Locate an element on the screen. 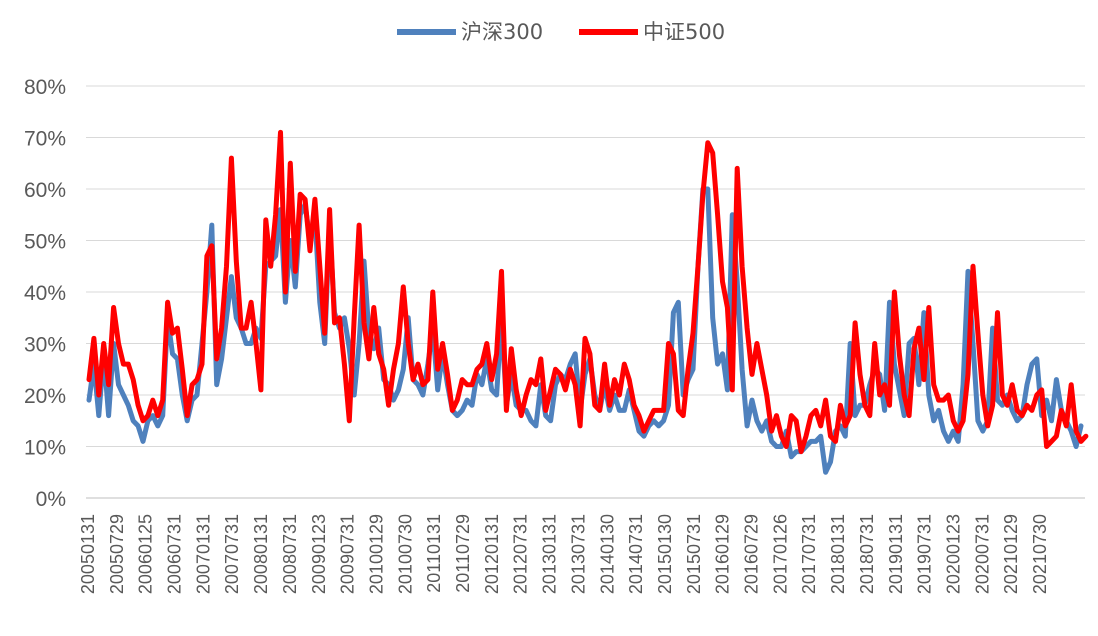 The height and width of the screenshot is (636, 1098). x-tick-label: 20180731 is located at coordinates (867, 554).